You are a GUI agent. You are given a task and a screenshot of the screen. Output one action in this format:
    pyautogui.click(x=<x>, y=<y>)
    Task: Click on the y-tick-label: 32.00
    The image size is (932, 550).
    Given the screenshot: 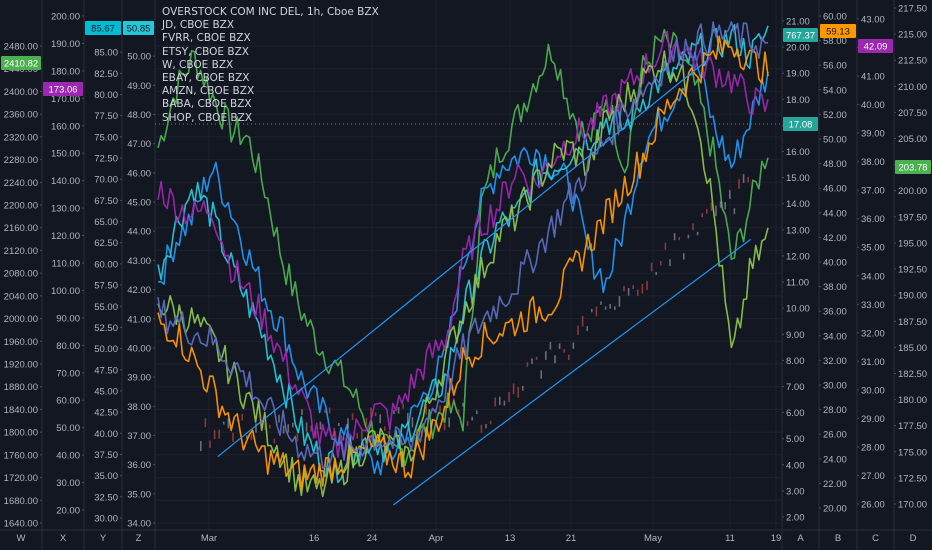 What is the action you would take?
    pyautogui.click(x=835, y=361)
    